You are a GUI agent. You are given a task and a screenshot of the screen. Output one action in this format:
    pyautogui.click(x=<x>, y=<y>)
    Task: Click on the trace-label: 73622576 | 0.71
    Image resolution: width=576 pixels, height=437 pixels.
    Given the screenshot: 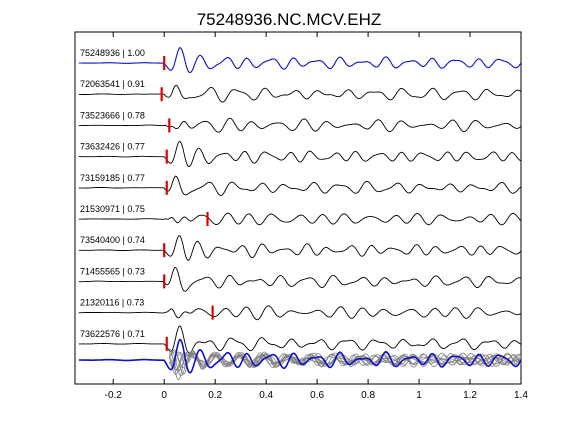 What is the action you would take?
    pyautogui.click(x=112, y=334)
    